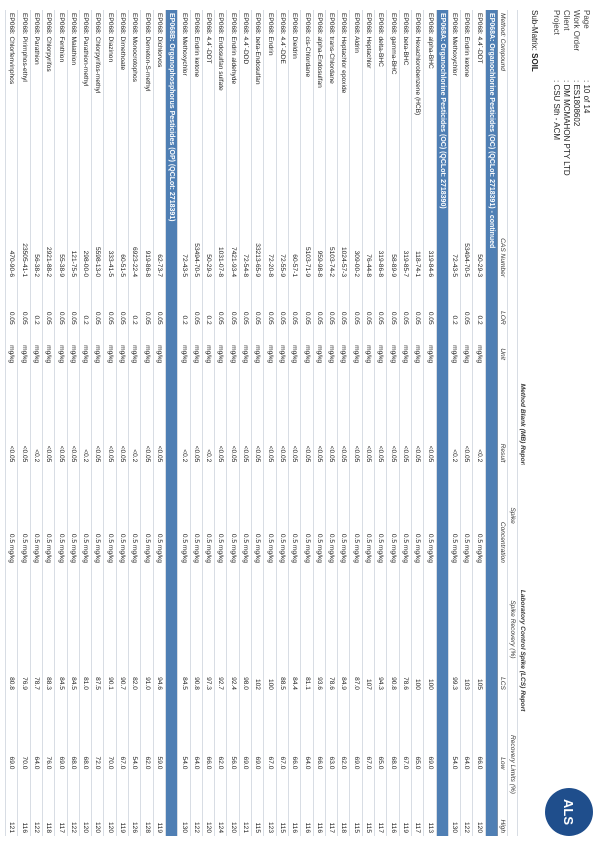  What do you see at coordinates (307, 251) in the screenshot?
I see `cell: 5103-71-9` at bounding box center [307, 251].